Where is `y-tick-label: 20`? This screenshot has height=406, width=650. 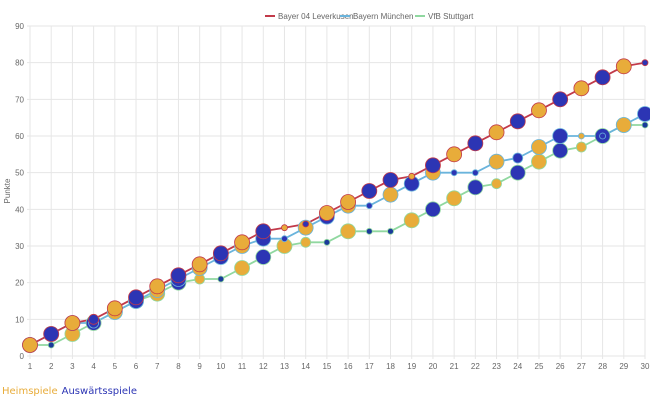
y-tick-label: 20 is located at coordinates (19, 283).